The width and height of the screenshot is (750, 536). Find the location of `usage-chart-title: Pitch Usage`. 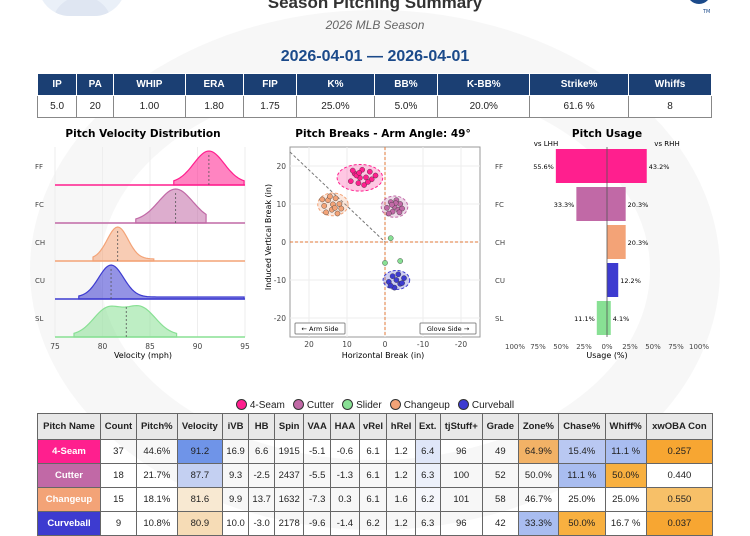

usage-chart-title: Pitch Usage is located at coordinates (607, 134).